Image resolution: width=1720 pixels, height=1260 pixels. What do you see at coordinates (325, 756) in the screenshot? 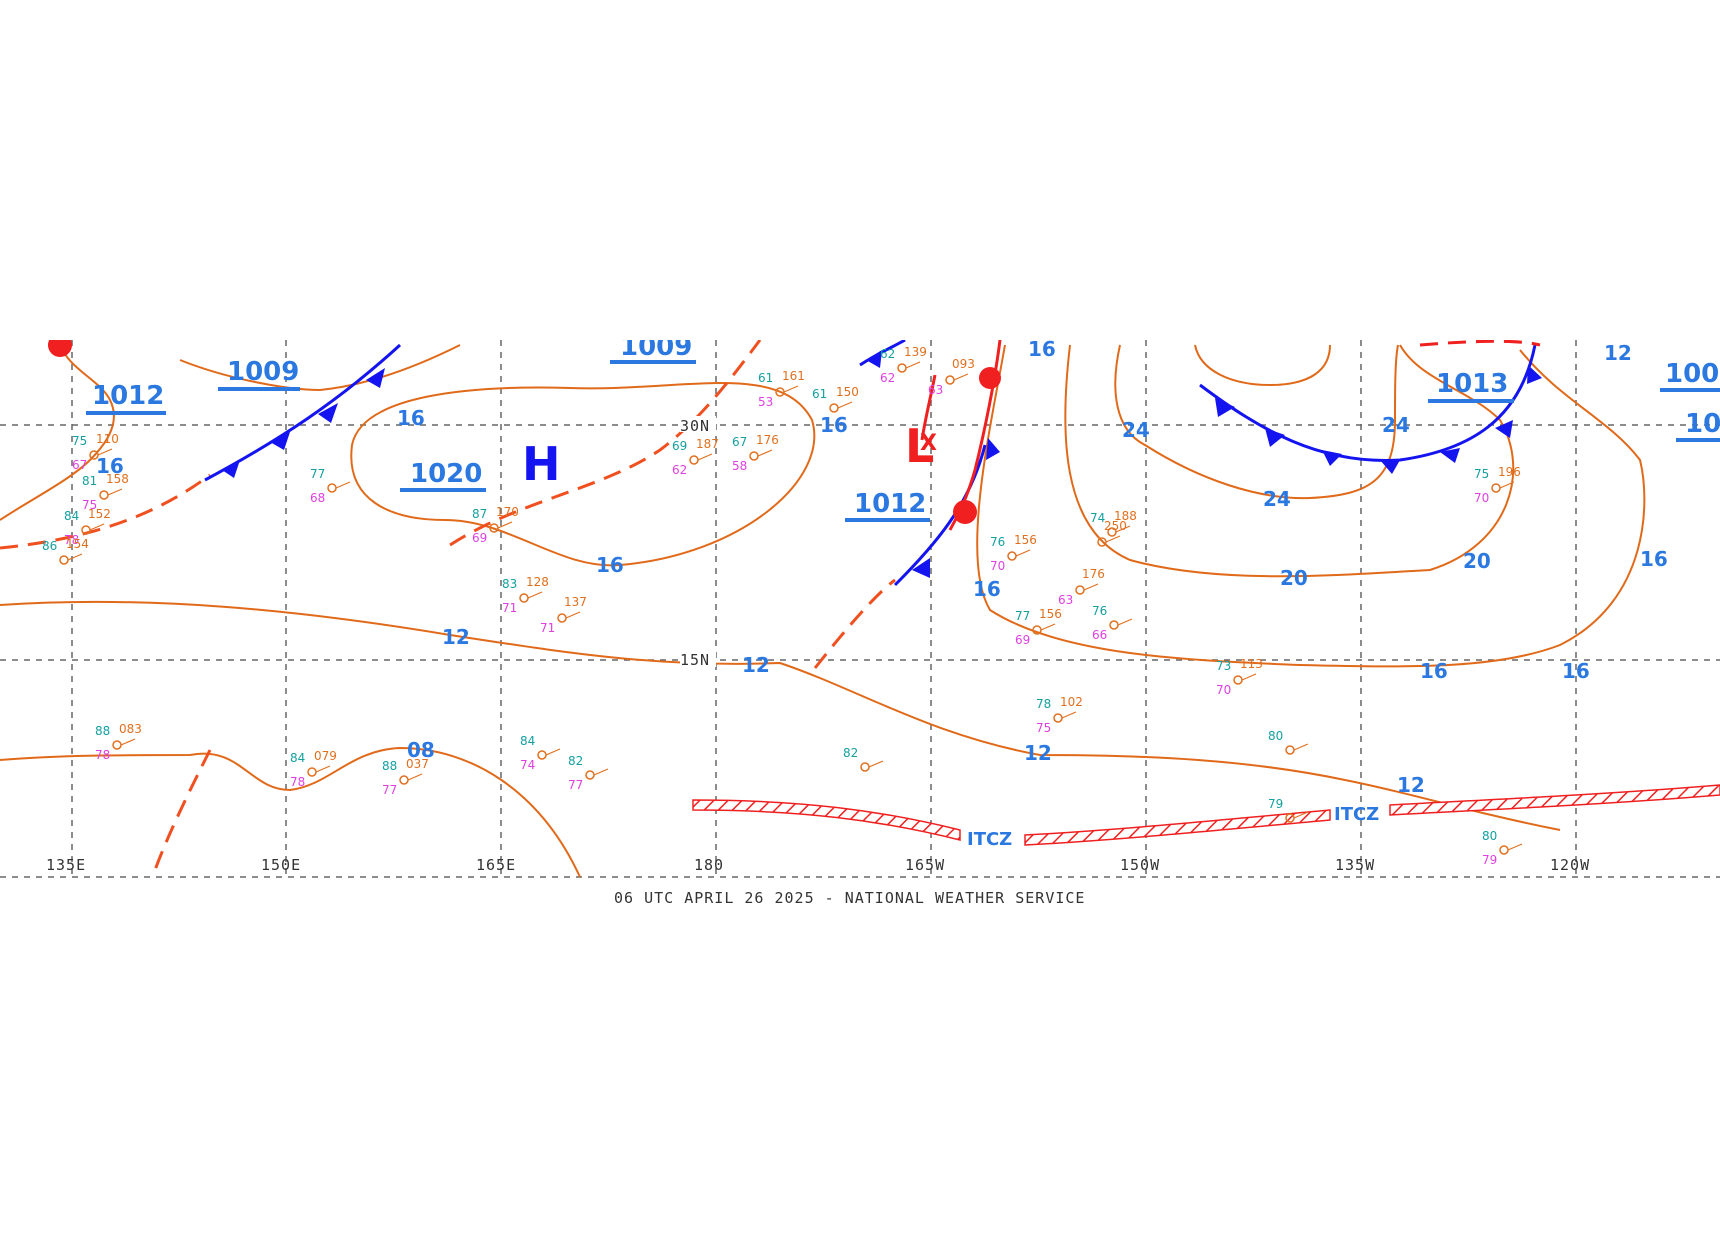
I see `station-pressure: 079` at bounding box center [325, 756].